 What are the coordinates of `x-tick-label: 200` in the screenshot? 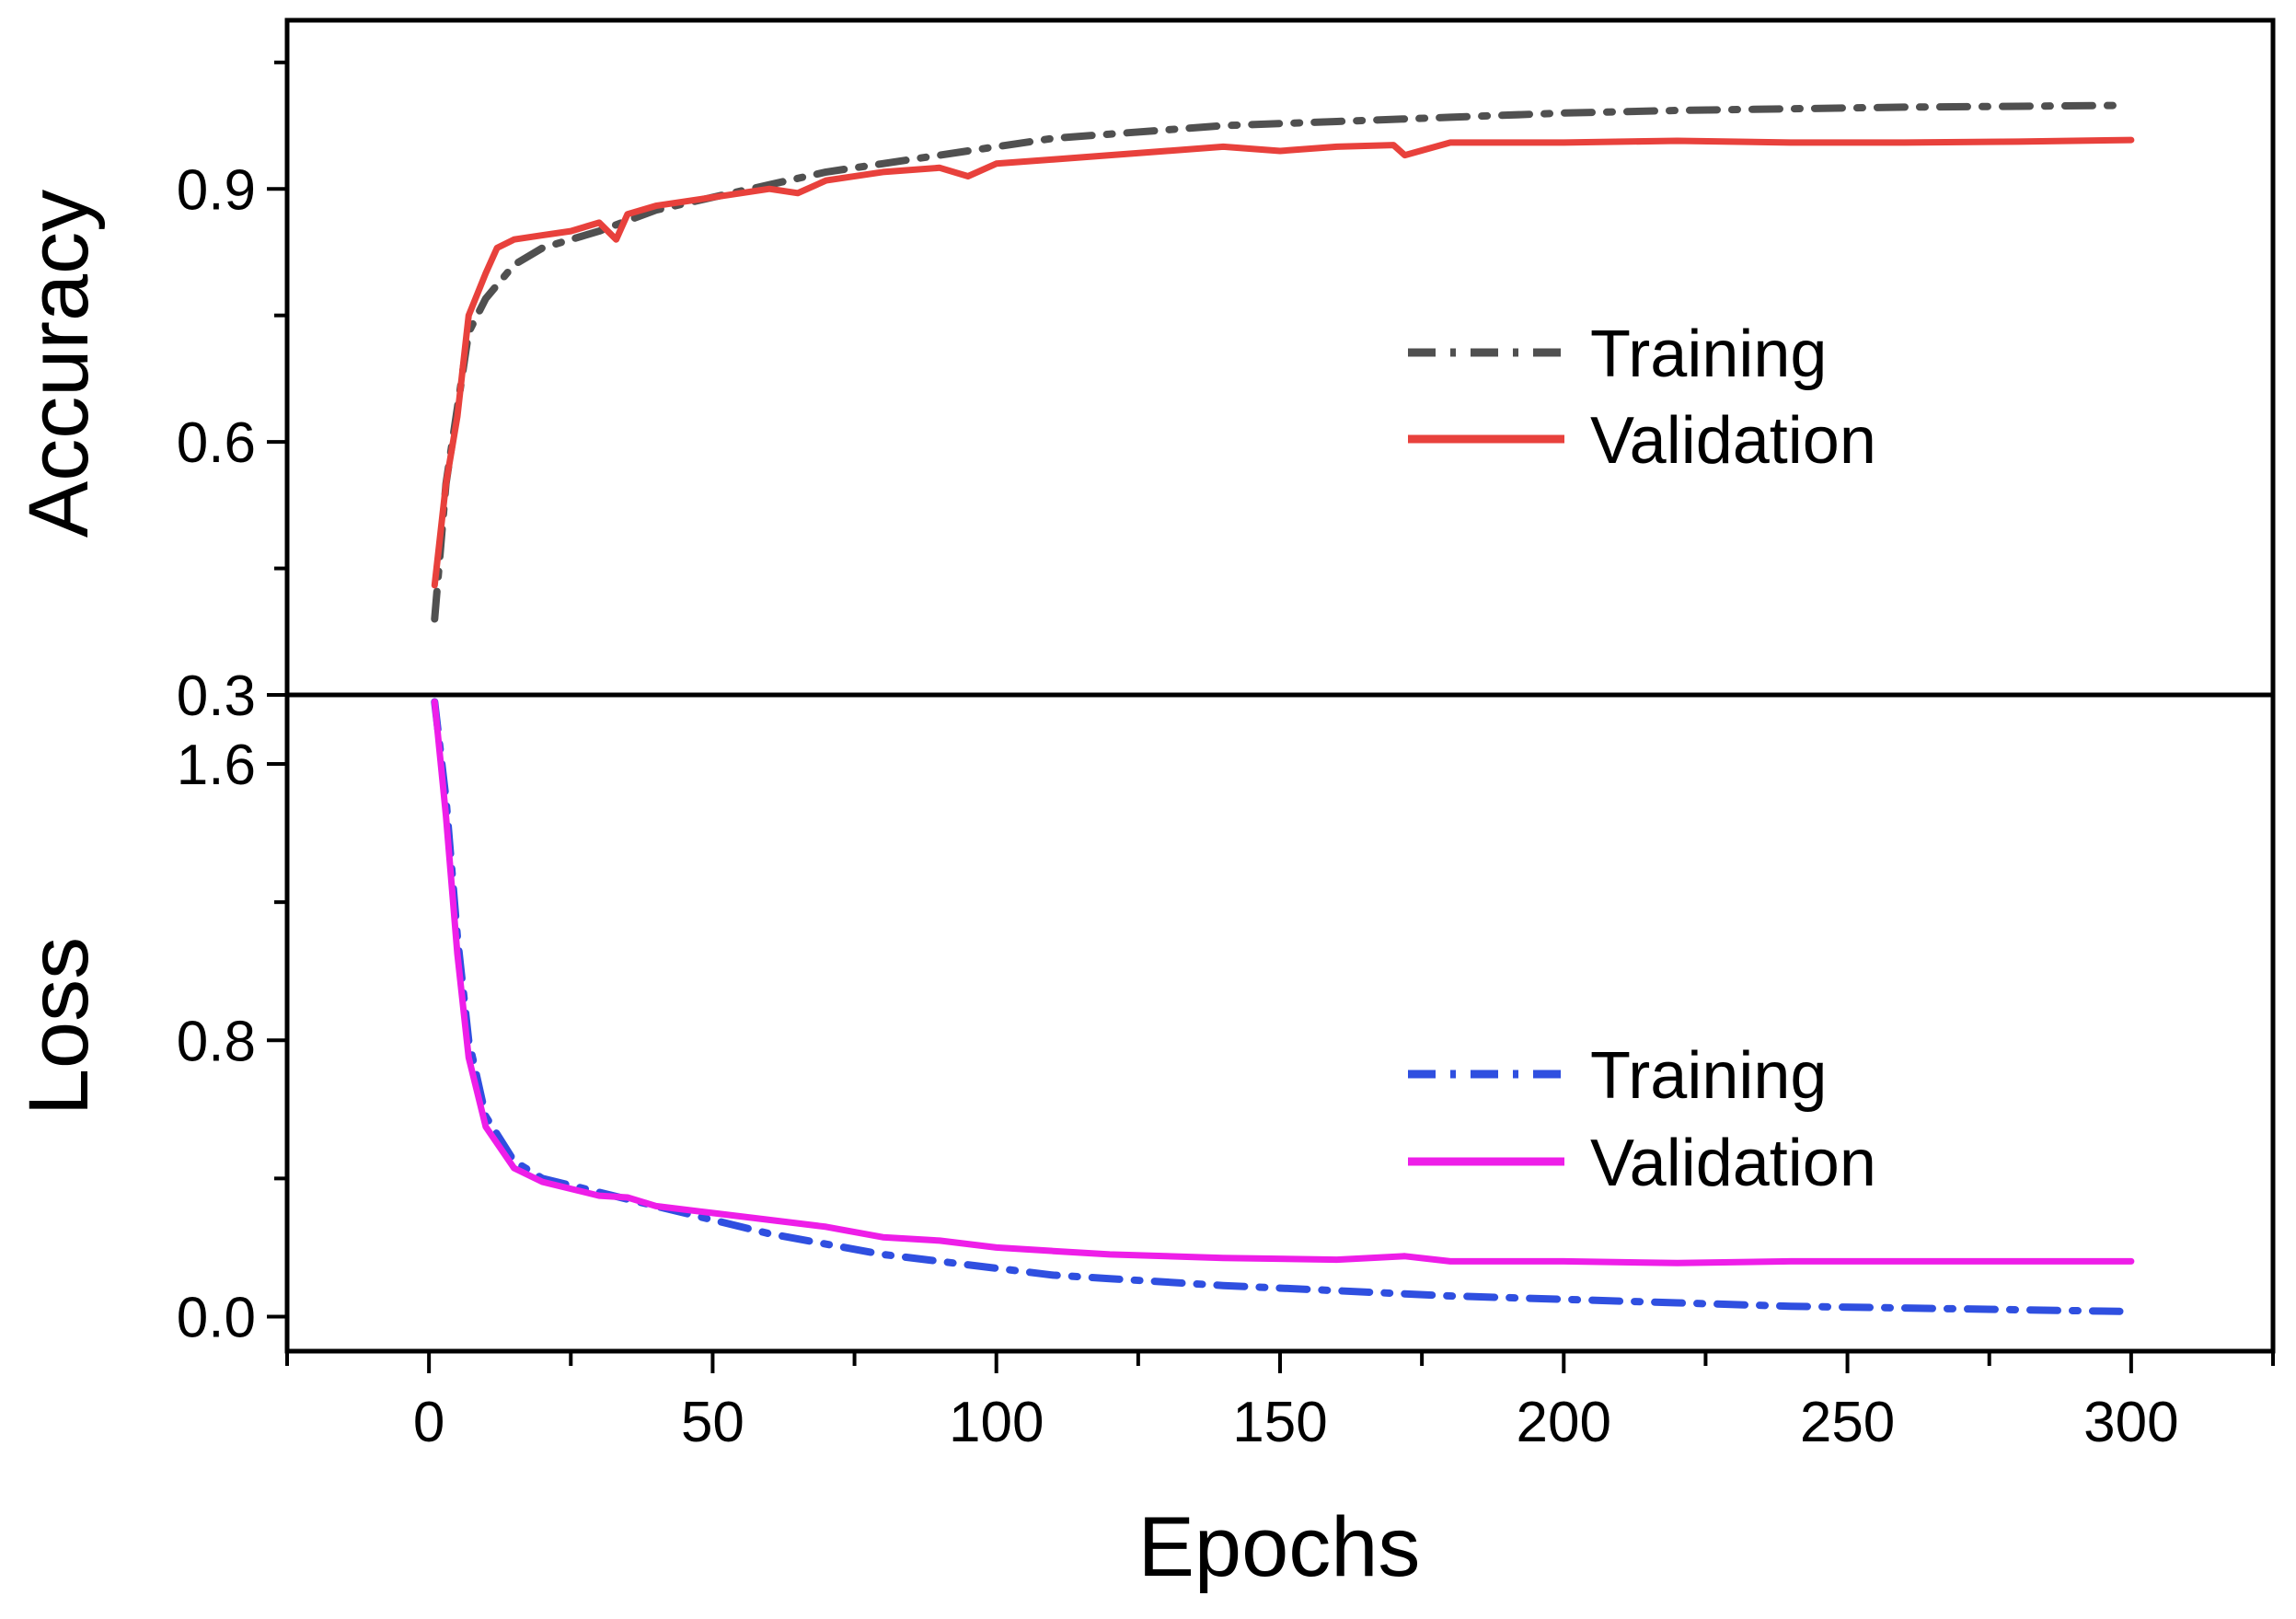 It's located at (1564, 1422).